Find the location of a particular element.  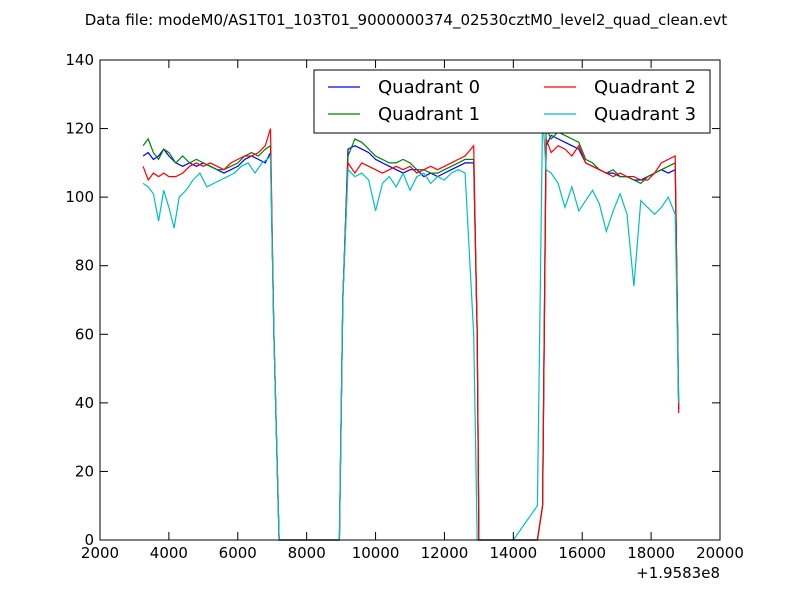

x-tick-label: 18000 is located at coordinates (651, 553).